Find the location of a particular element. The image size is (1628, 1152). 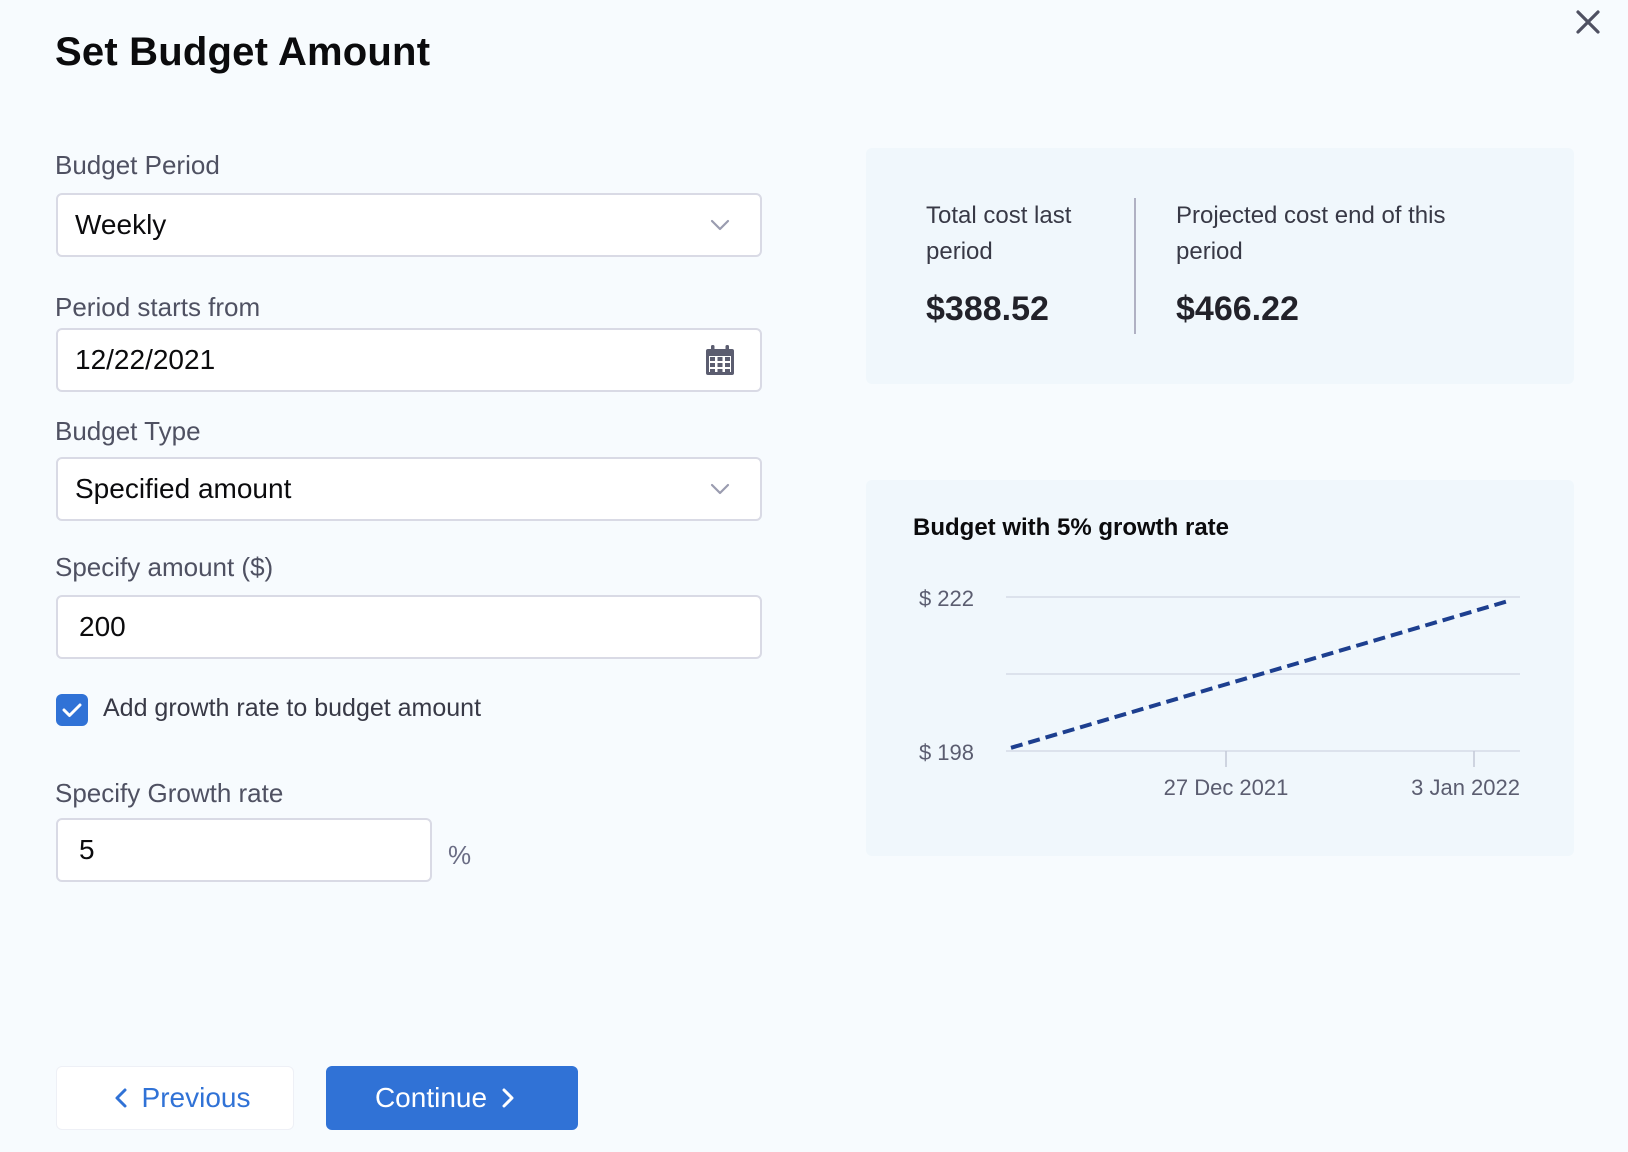

close-button is located at coordinates (1588, 22).